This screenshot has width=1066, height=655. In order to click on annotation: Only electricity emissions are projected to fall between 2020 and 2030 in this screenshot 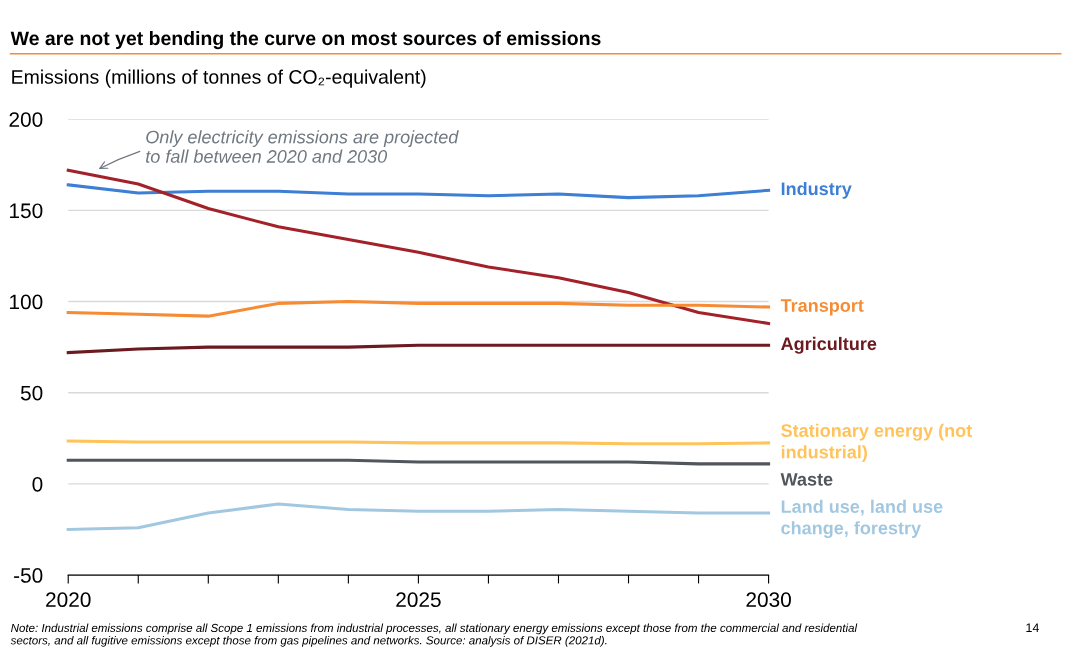, I will do `click(302, 146)`.